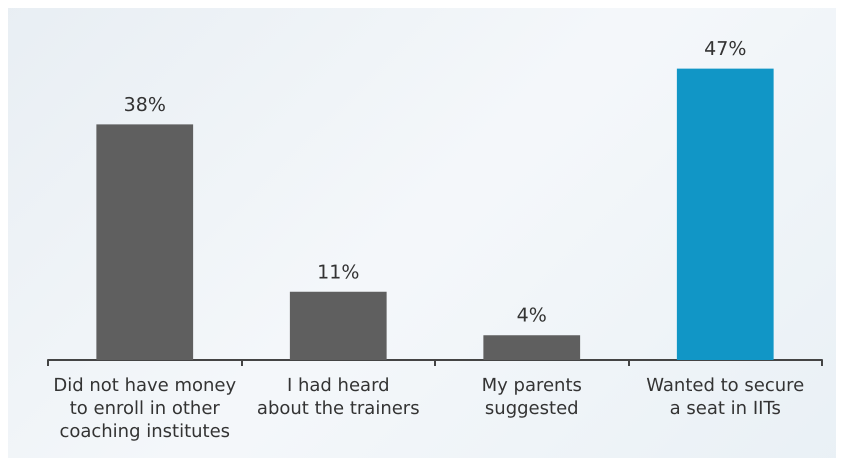 This screenshot has width=844, height=466. Describe the element at coordinates (725, 397) in the screenshot. I see `x-tick-label: Wanted to secure a seat in IITs` at that location.